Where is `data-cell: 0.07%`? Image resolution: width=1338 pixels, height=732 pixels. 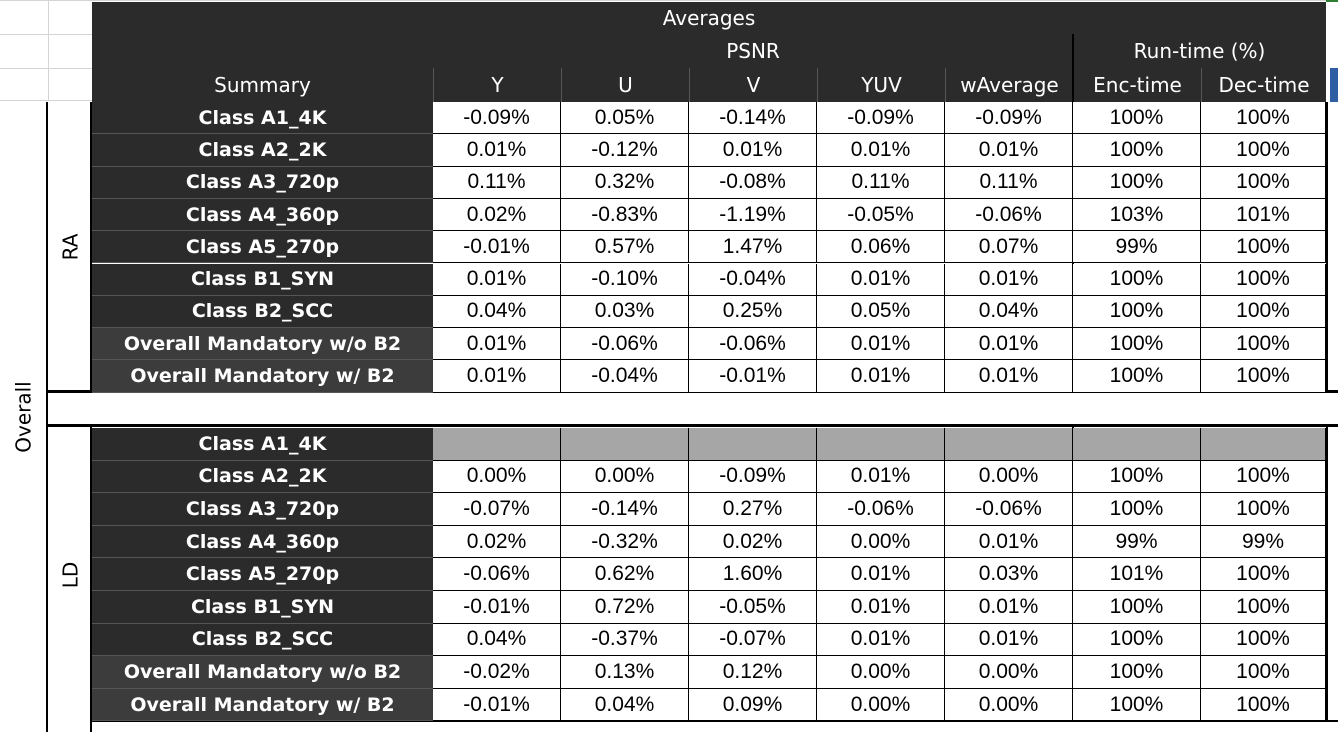
data-cell: 0.07% is located at coordinates (1009, 247).